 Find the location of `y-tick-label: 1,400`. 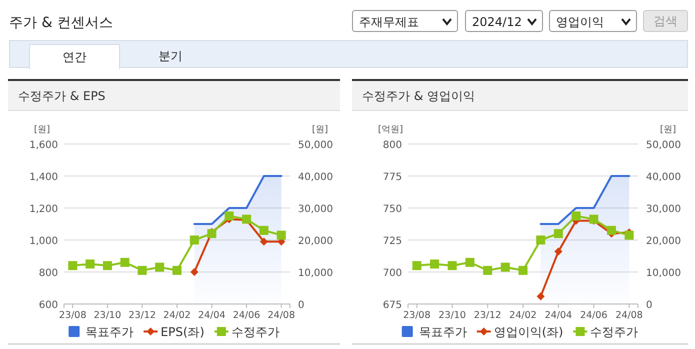

y-tick-label: 1,400 is located at coordinates (43, 177).